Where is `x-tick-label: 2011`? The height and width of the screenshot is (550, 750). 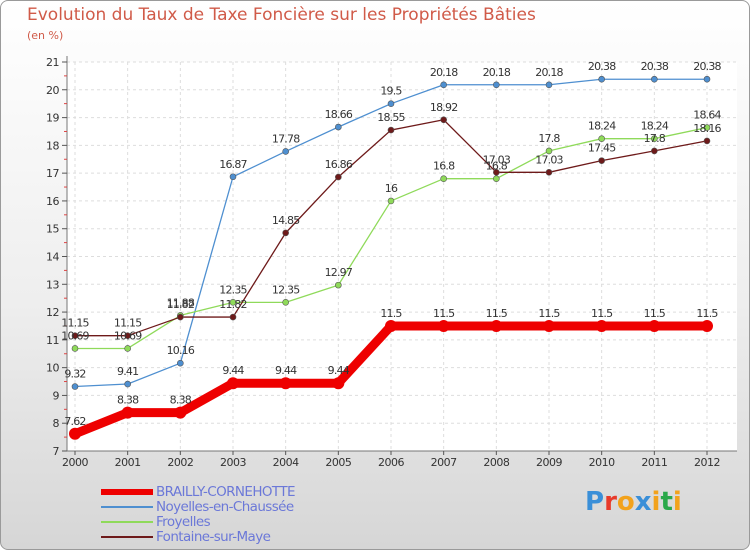 x-tick-label: 2011 is located at coordinates (654, 462).